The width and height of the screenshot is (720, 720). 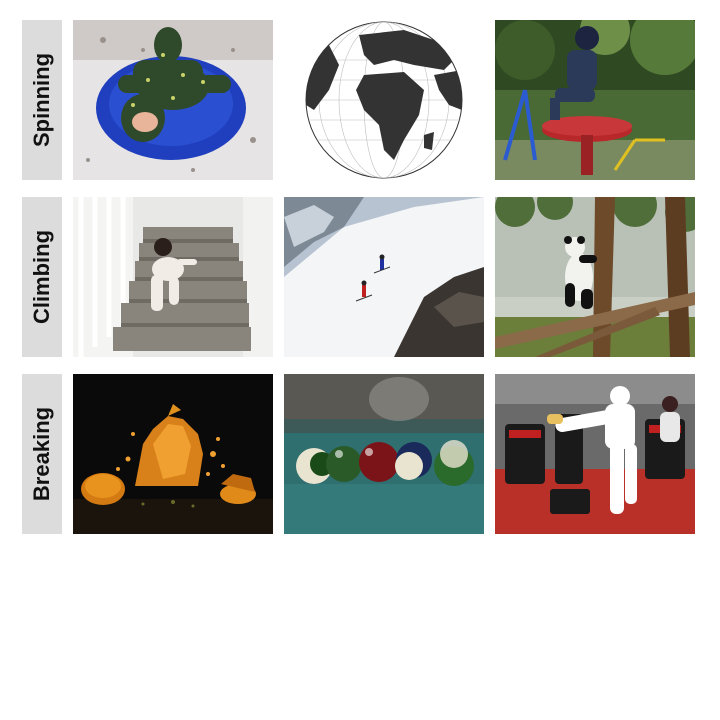 I want to click on image-toddler-stairs, so click(x=173, y=277).